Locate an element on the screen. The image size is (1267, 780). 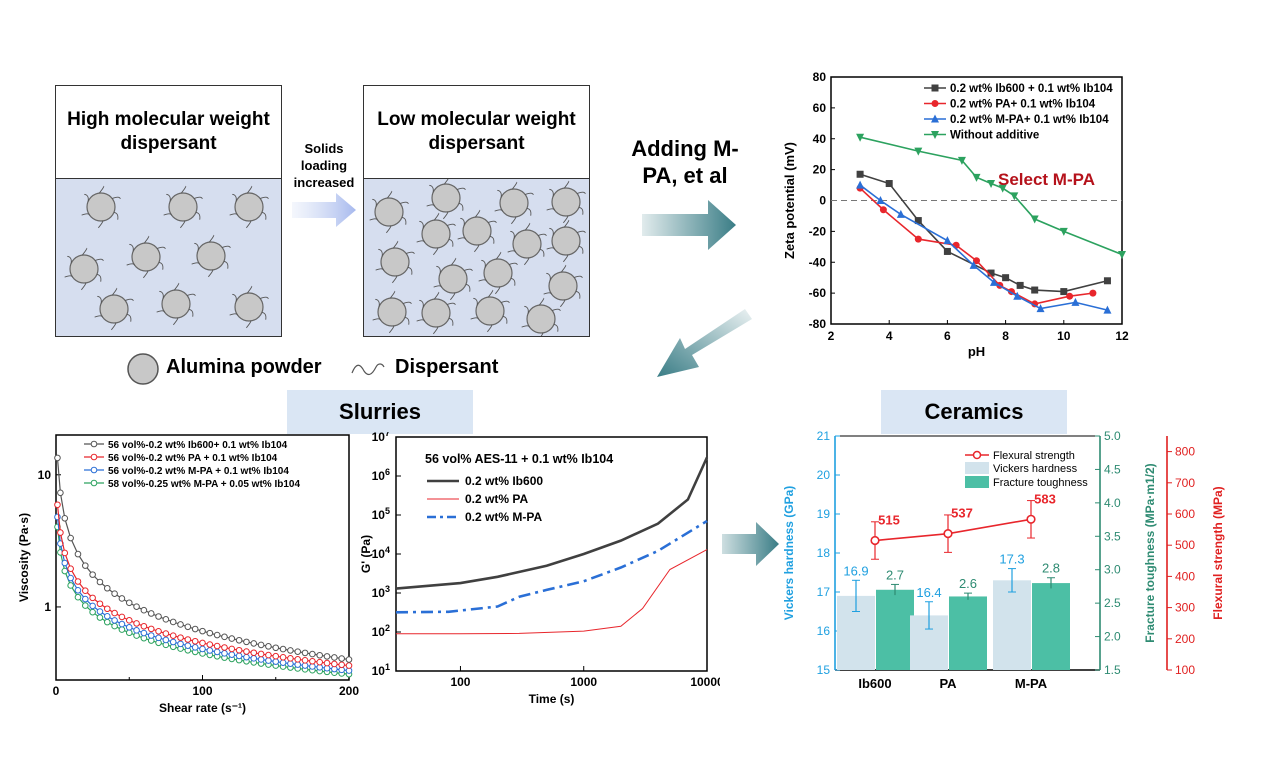
return-arrow is located at coordinates (704, 343).